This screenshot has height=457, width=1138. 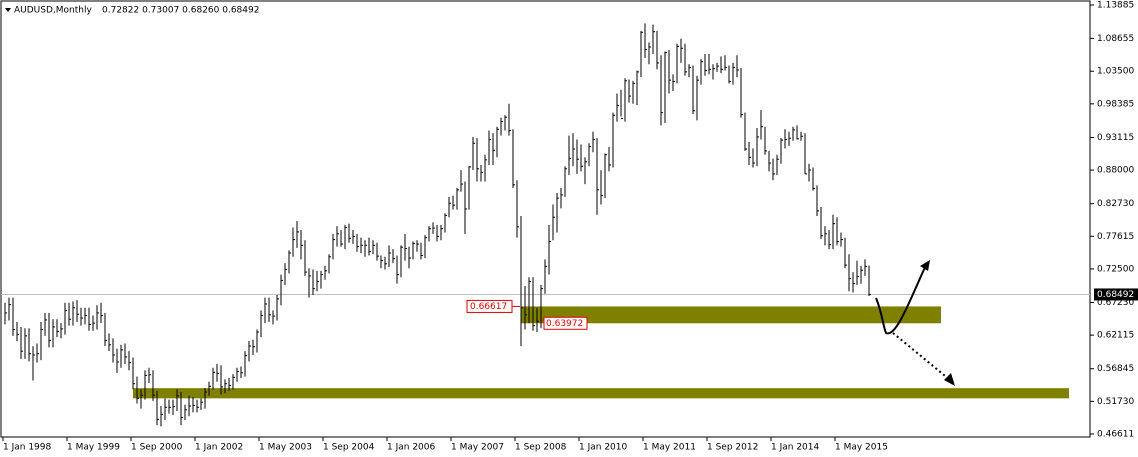 What do you see at coordinates (157, 448) in the screenshot?
I see `x-tick-label: 1 Sep 2000` at bounding box center [157, 448].